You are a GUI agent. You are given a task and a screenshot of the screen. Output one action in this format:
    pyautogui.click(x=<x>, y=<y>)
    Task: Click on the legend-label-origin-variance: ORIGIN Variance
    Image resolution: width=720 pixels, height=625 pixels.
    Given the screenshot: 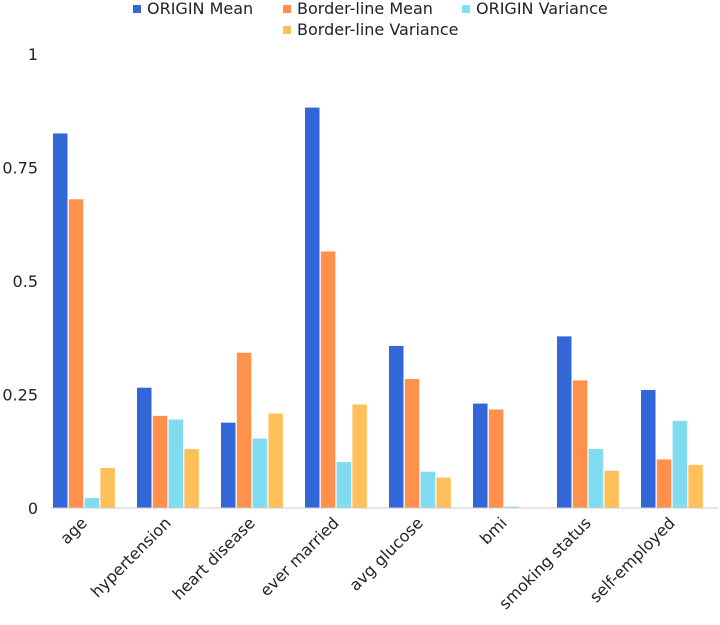 What is the action you would take?
    pyautogui.click(x=542, y=9)
    